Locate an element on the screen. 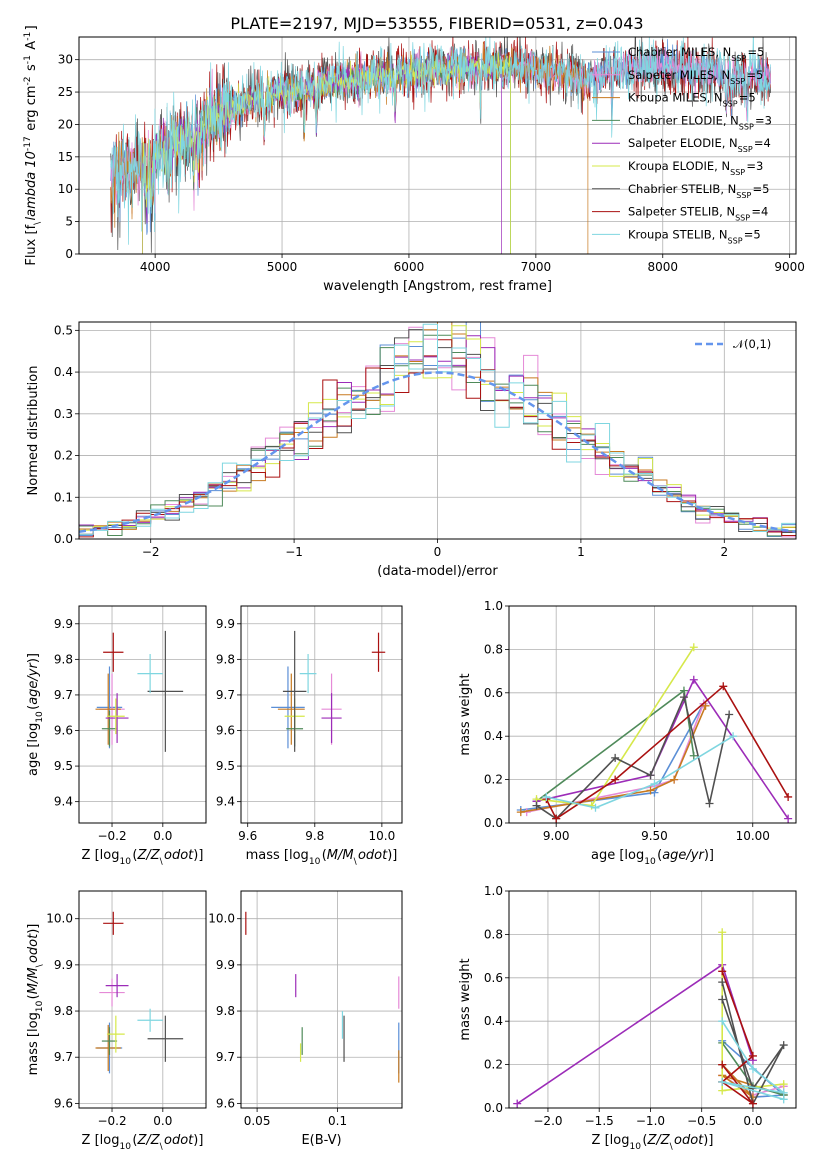 Image resolution: width=819 pixels, height=1170 pixels. x-tick-label: 9000 is located at coordinates (789, 267).